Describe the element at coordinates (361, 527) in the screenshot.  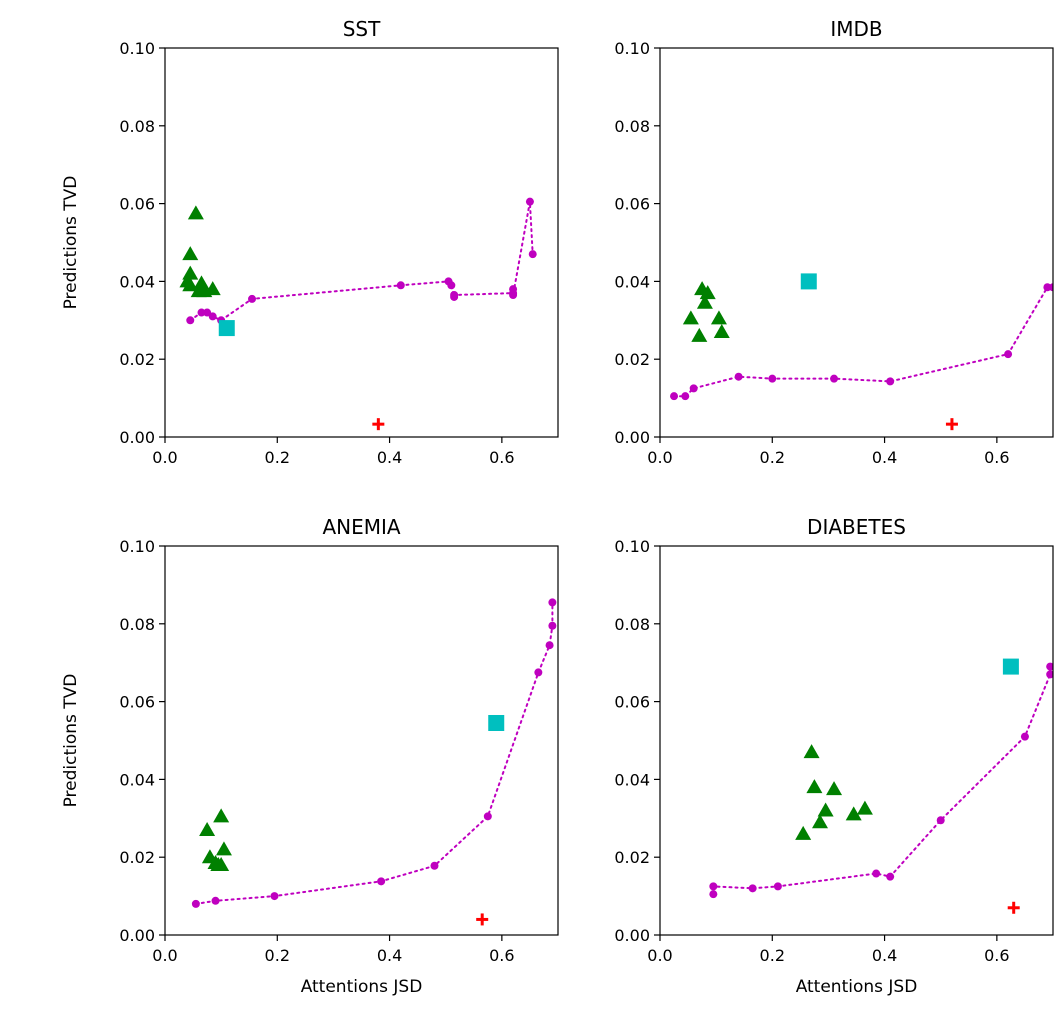
I see `subplot-title: ANEMIA` at that location.